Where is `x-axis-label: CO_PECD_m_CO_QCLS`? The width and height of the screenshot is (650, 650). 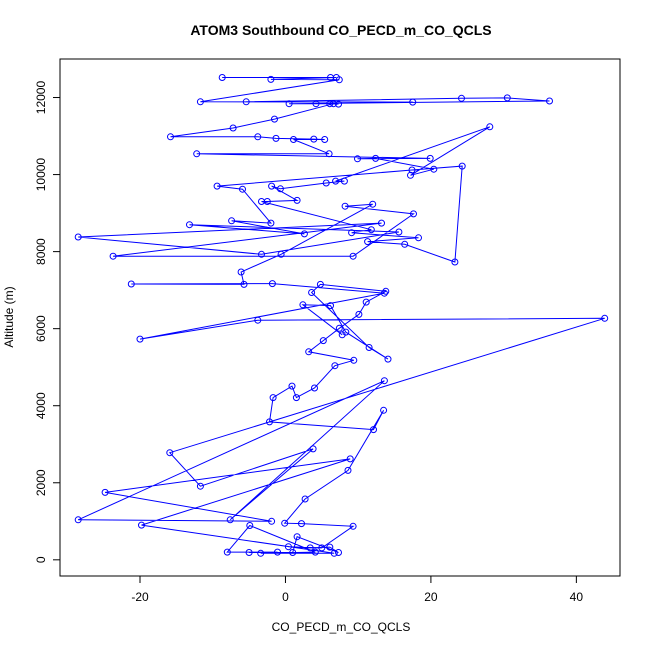 x-axis-label: CO_PECD_m_CO_QCLS is located at coordinates (341, 627).